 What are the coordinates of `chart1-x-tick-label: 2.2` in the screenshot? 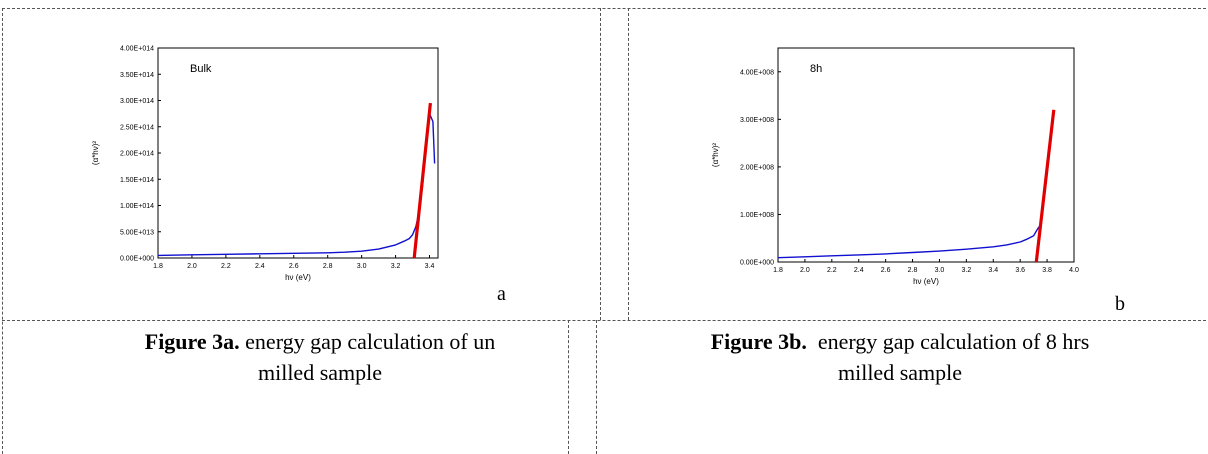 It's located at (832, 270).